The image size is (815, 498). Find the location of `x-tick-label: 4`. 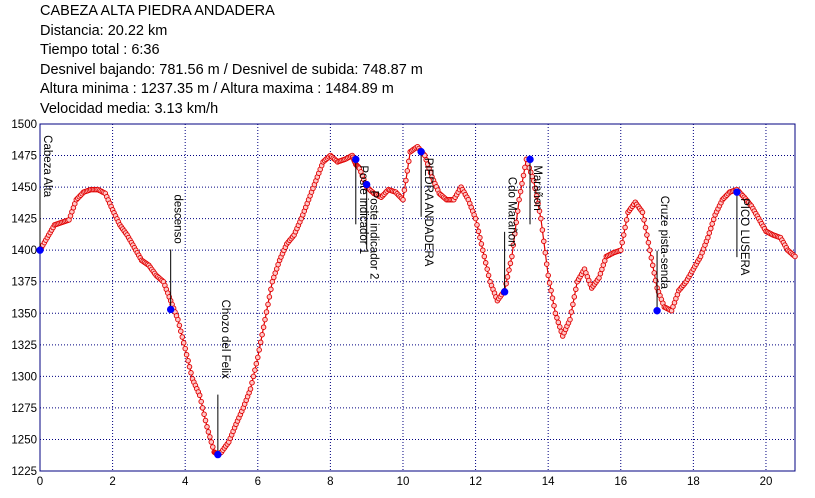

x-tick-label: 4 is located at coordinates (185, 482).